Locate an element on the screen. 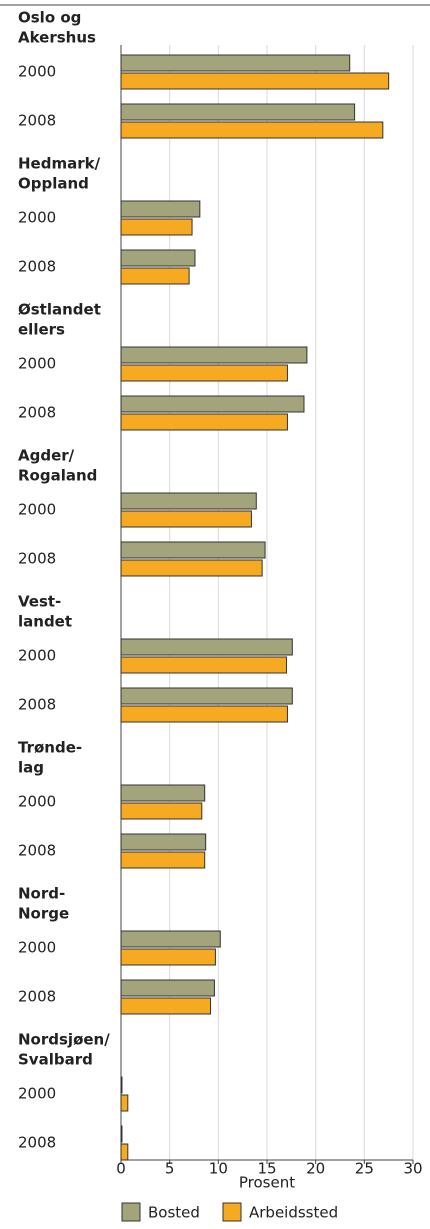 The height and width of the screenshot is (1229, 430). group-label: Trønde- is located at coordinates (50, 748).